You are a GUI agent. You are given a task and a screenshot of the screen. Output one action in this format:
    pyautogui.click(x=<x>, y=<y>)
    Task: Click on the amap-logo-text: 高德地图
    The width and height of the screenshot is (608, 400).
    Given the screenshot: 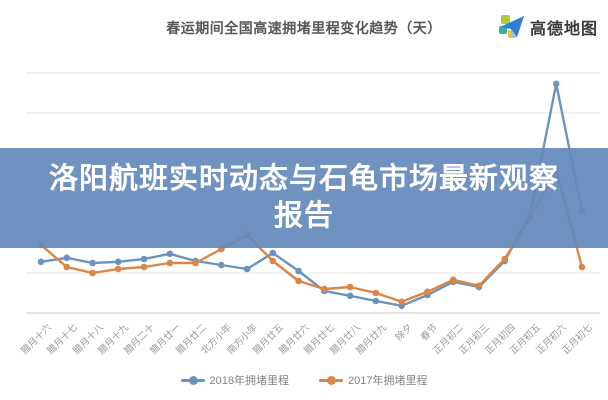 What is the action you would take?
    pyautogui.click(x=563, y=29)
    